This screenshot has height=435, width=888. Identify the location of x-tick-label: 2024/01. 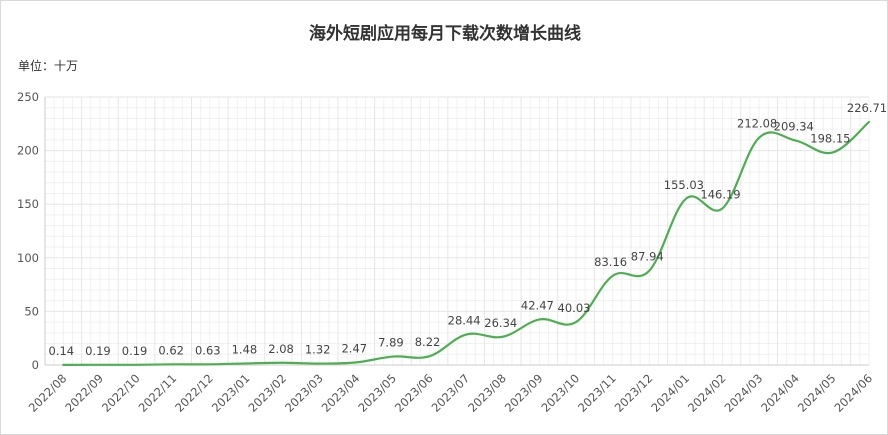
(670, 393).